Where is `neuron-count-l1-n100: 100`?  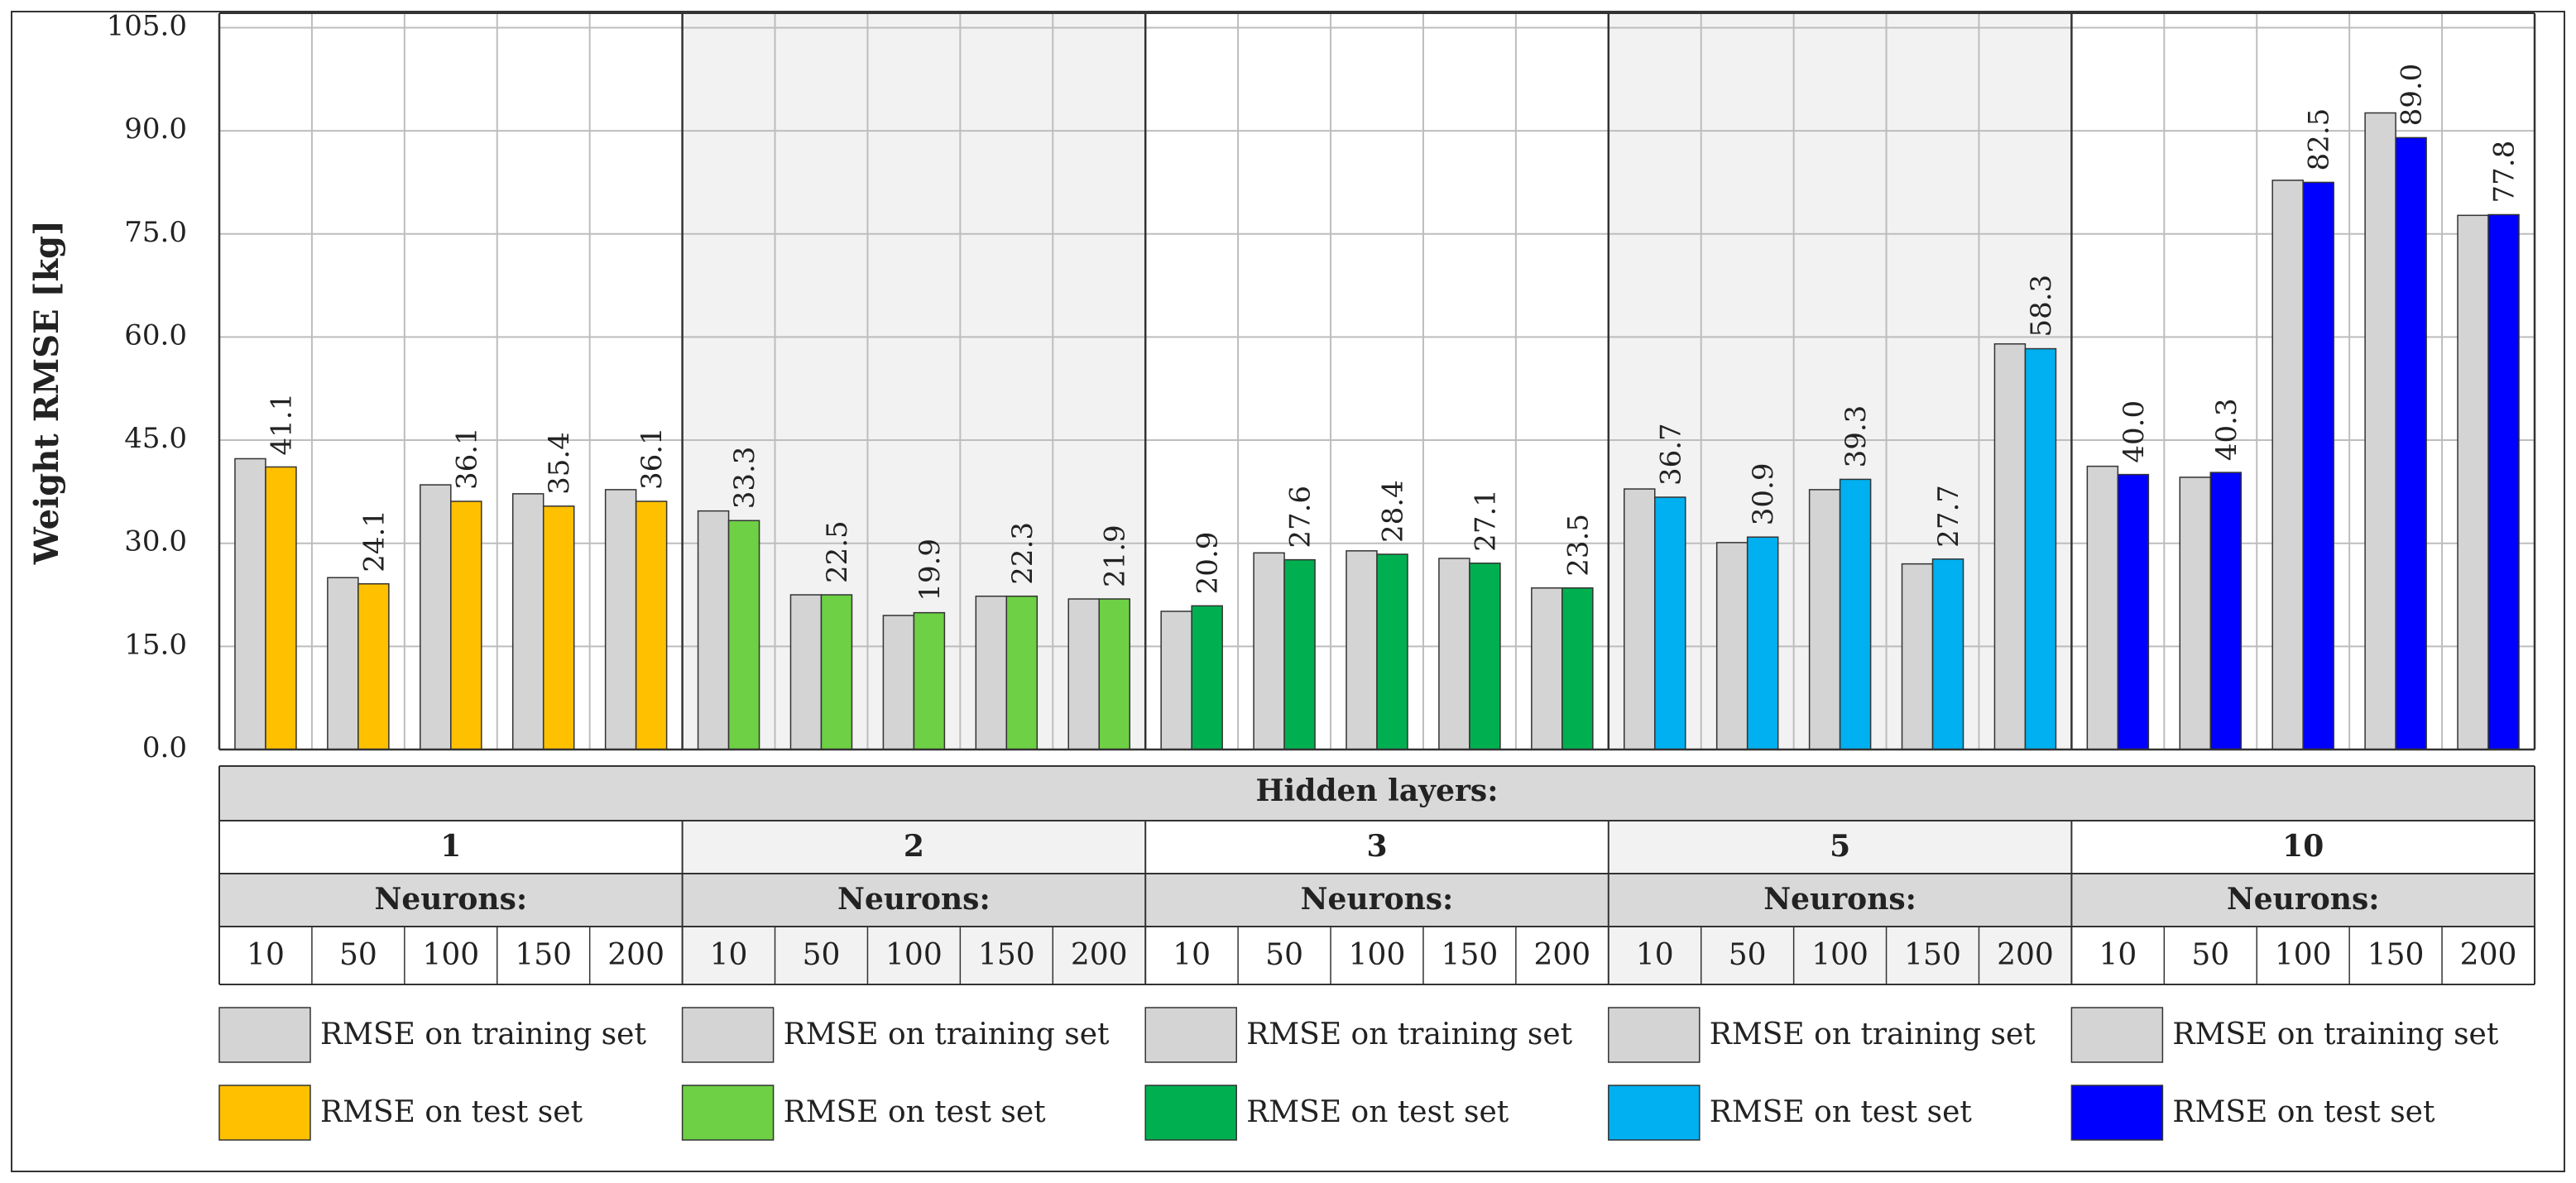 neuron-count-l1-n100: 100 is located at coordinates (451, 955).